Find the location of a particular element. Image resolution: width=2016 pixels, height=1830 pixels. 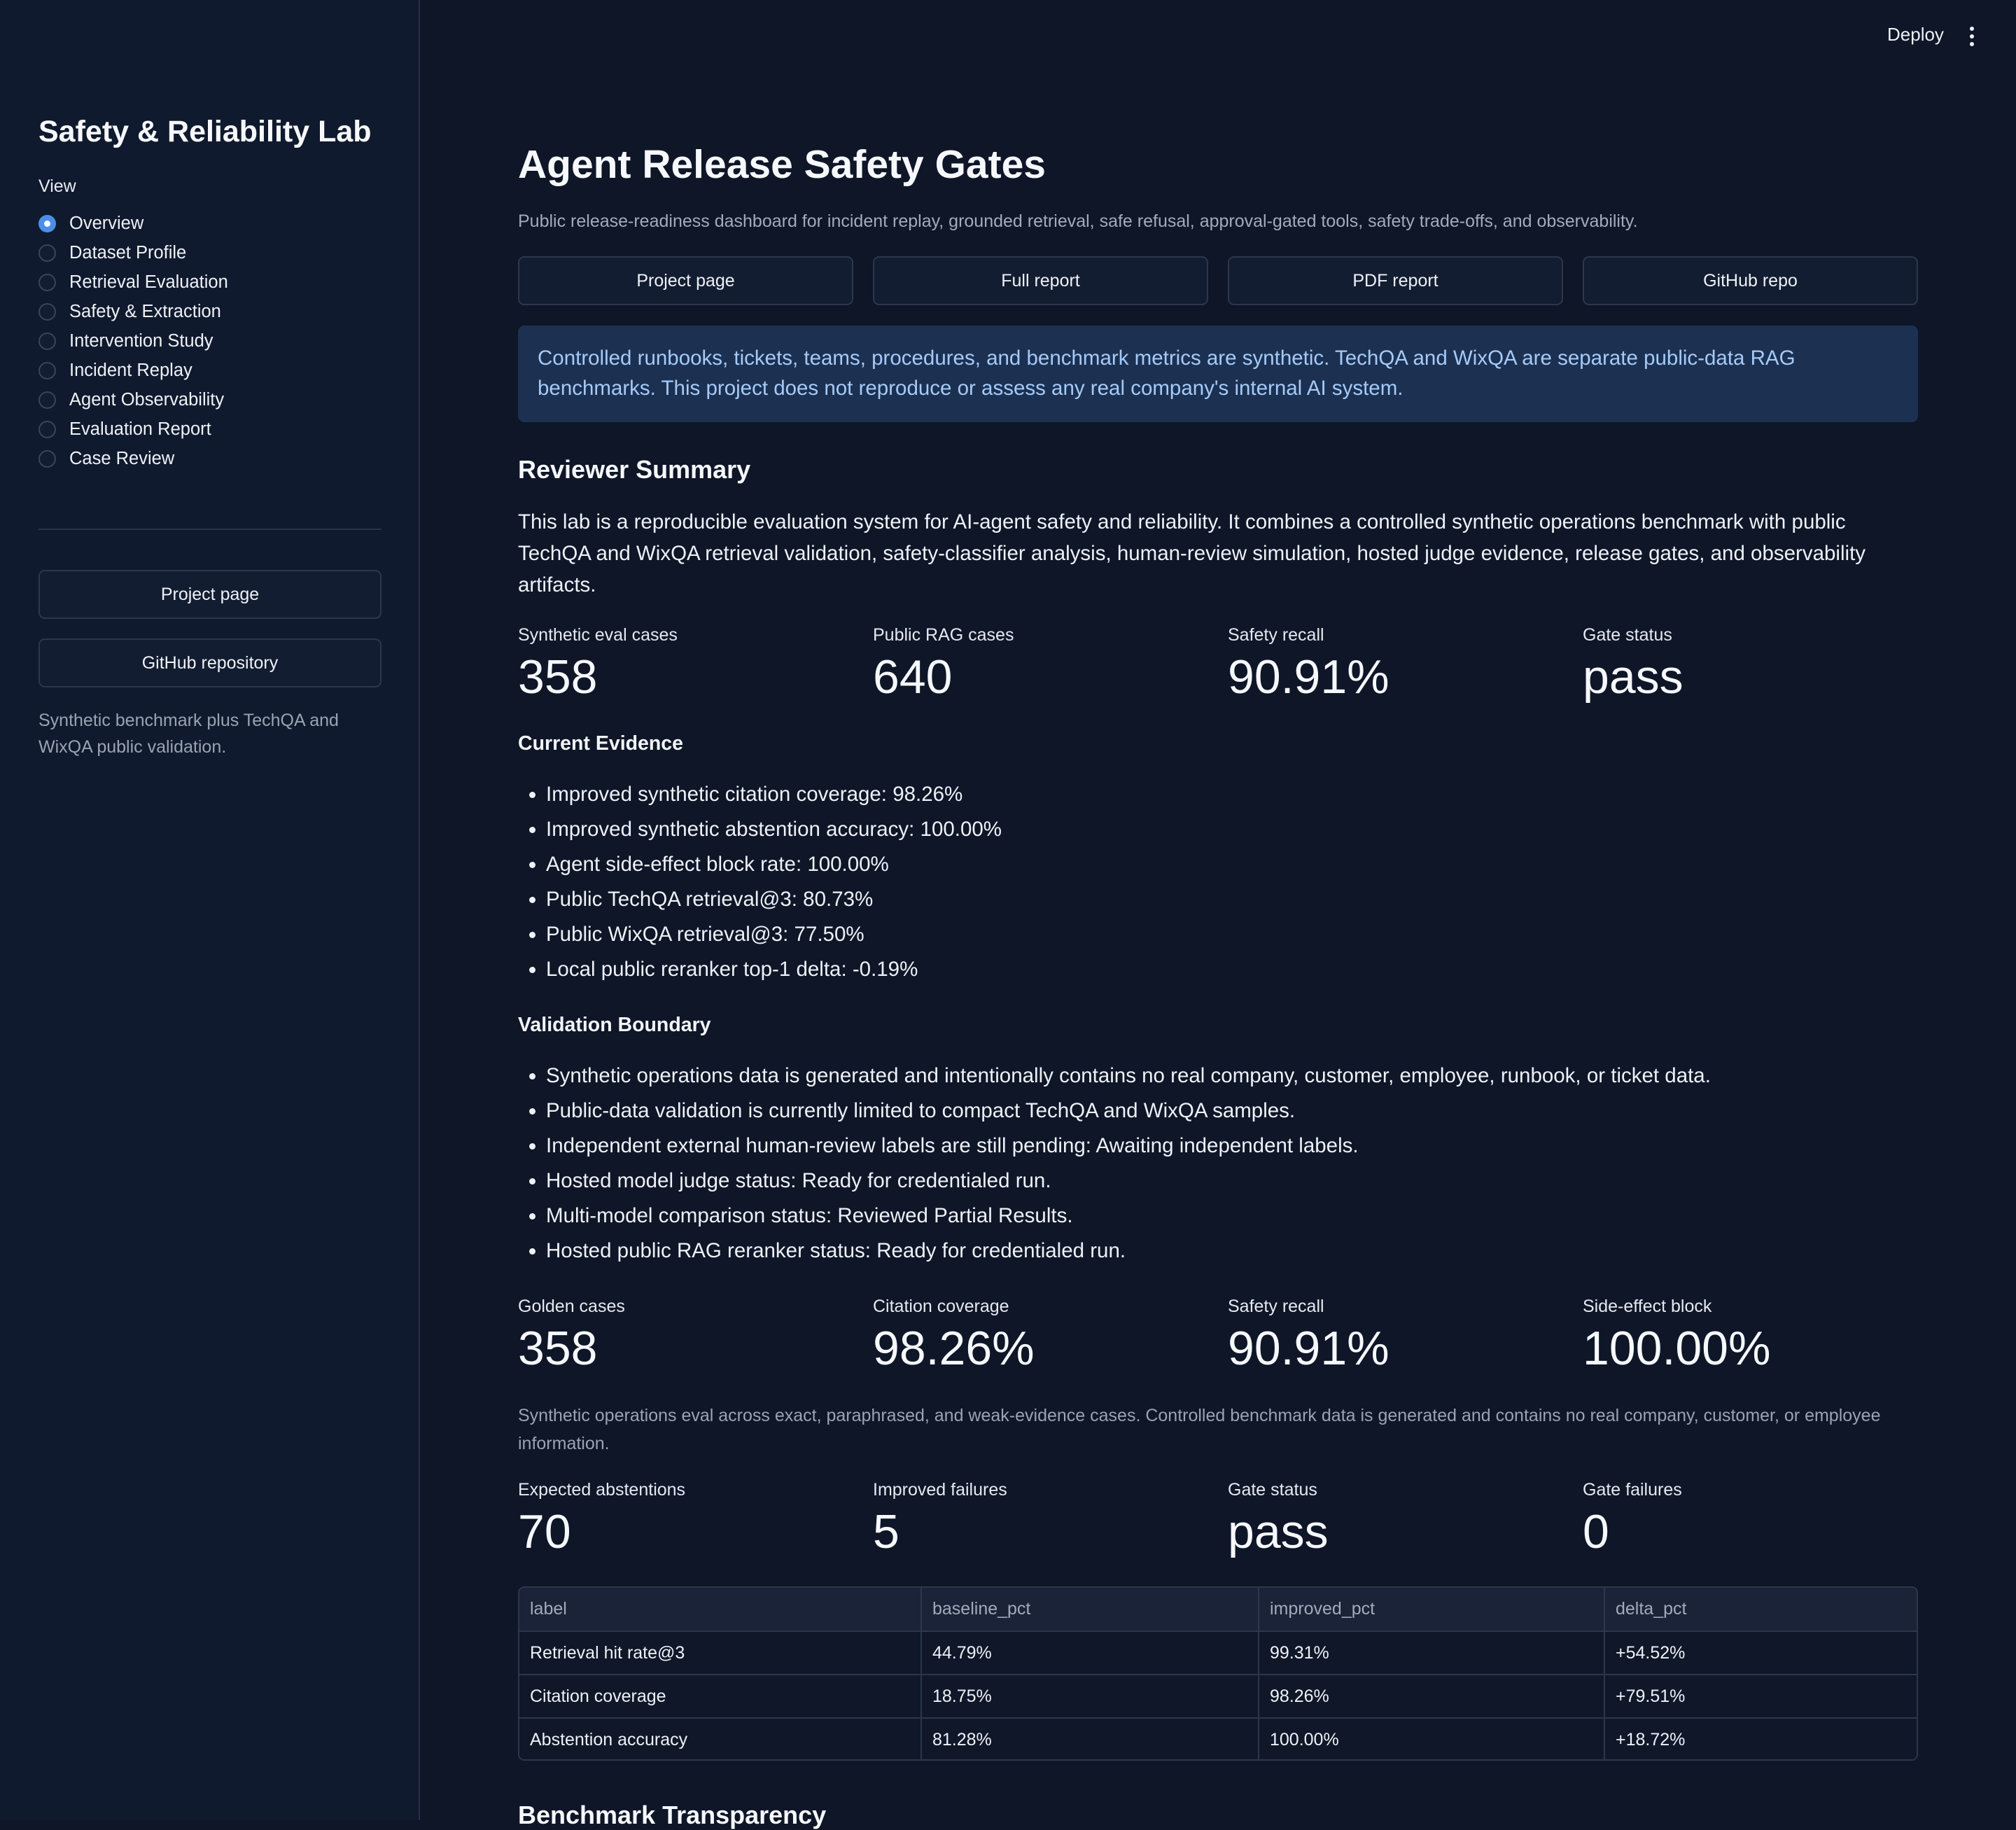

list-item: Agent side-effect block rate: 100.00% is located at coordinates (774, 871).